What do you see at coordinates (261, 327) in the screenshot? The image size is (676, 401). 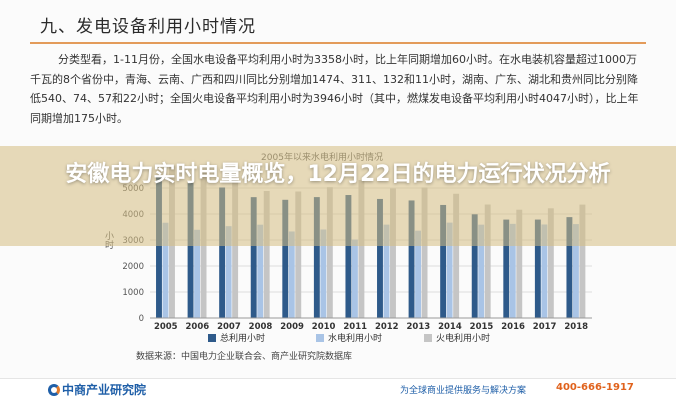 I see `x-tick-label: 2008` at bounding box center [261, 327].